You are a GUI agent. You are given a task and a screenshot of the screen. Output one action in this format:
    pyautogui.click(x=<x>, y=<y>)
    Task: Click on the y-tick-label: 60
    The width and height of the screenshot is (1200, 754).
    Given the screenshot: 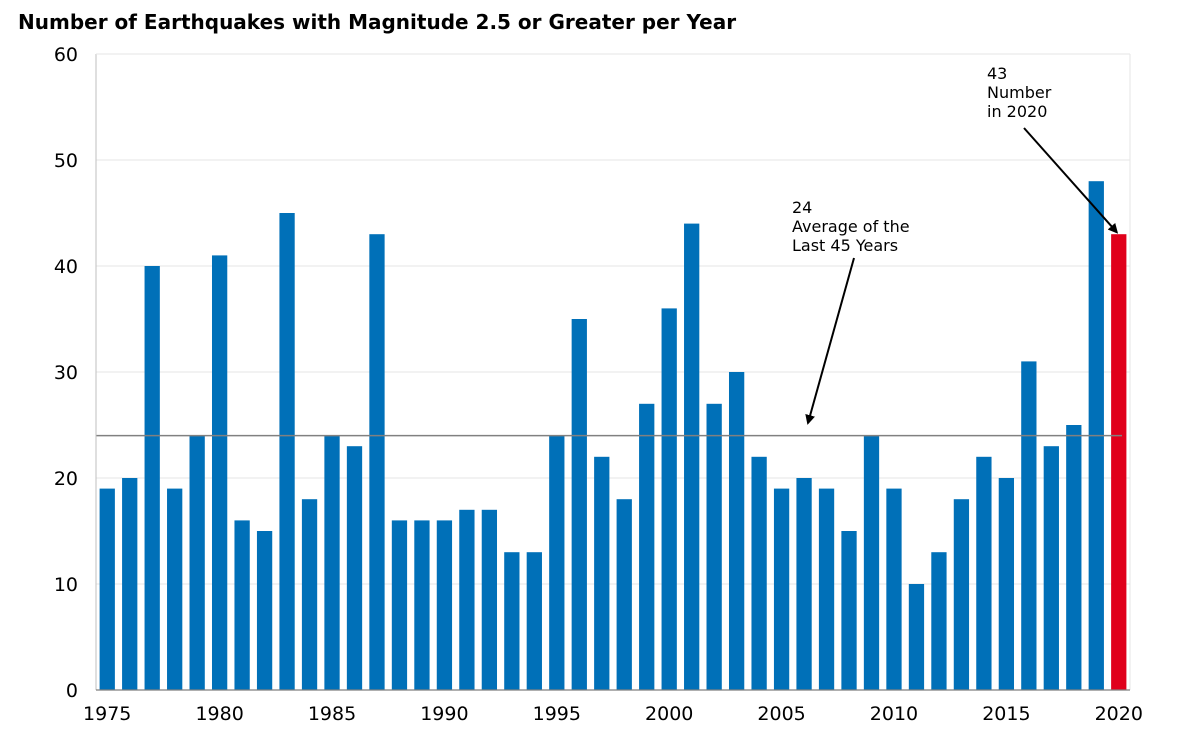 What is the action you would take?
    pyautogui.click(x=66, y=55)
    